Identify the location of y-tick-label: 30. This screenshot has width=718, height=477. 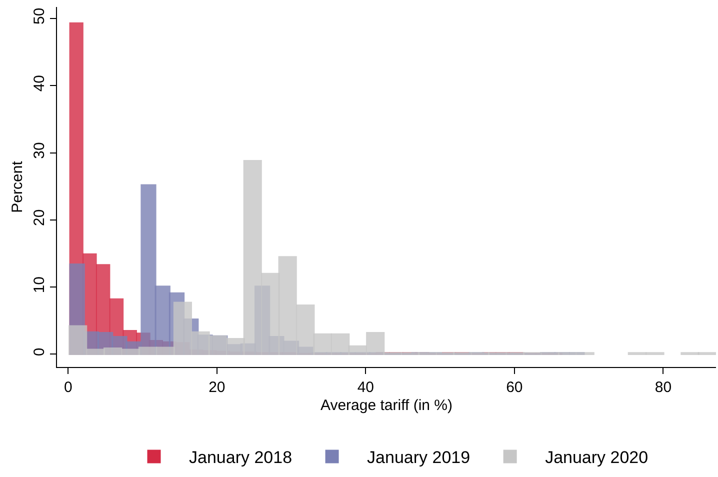
(39, 150).